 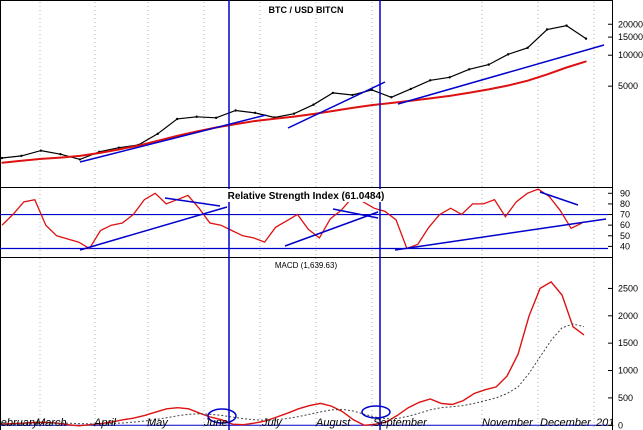 What do you see at coordinates (604, 423) in the screenshot?
I see `month-label-10: 201` at bounding box center [604, 423].